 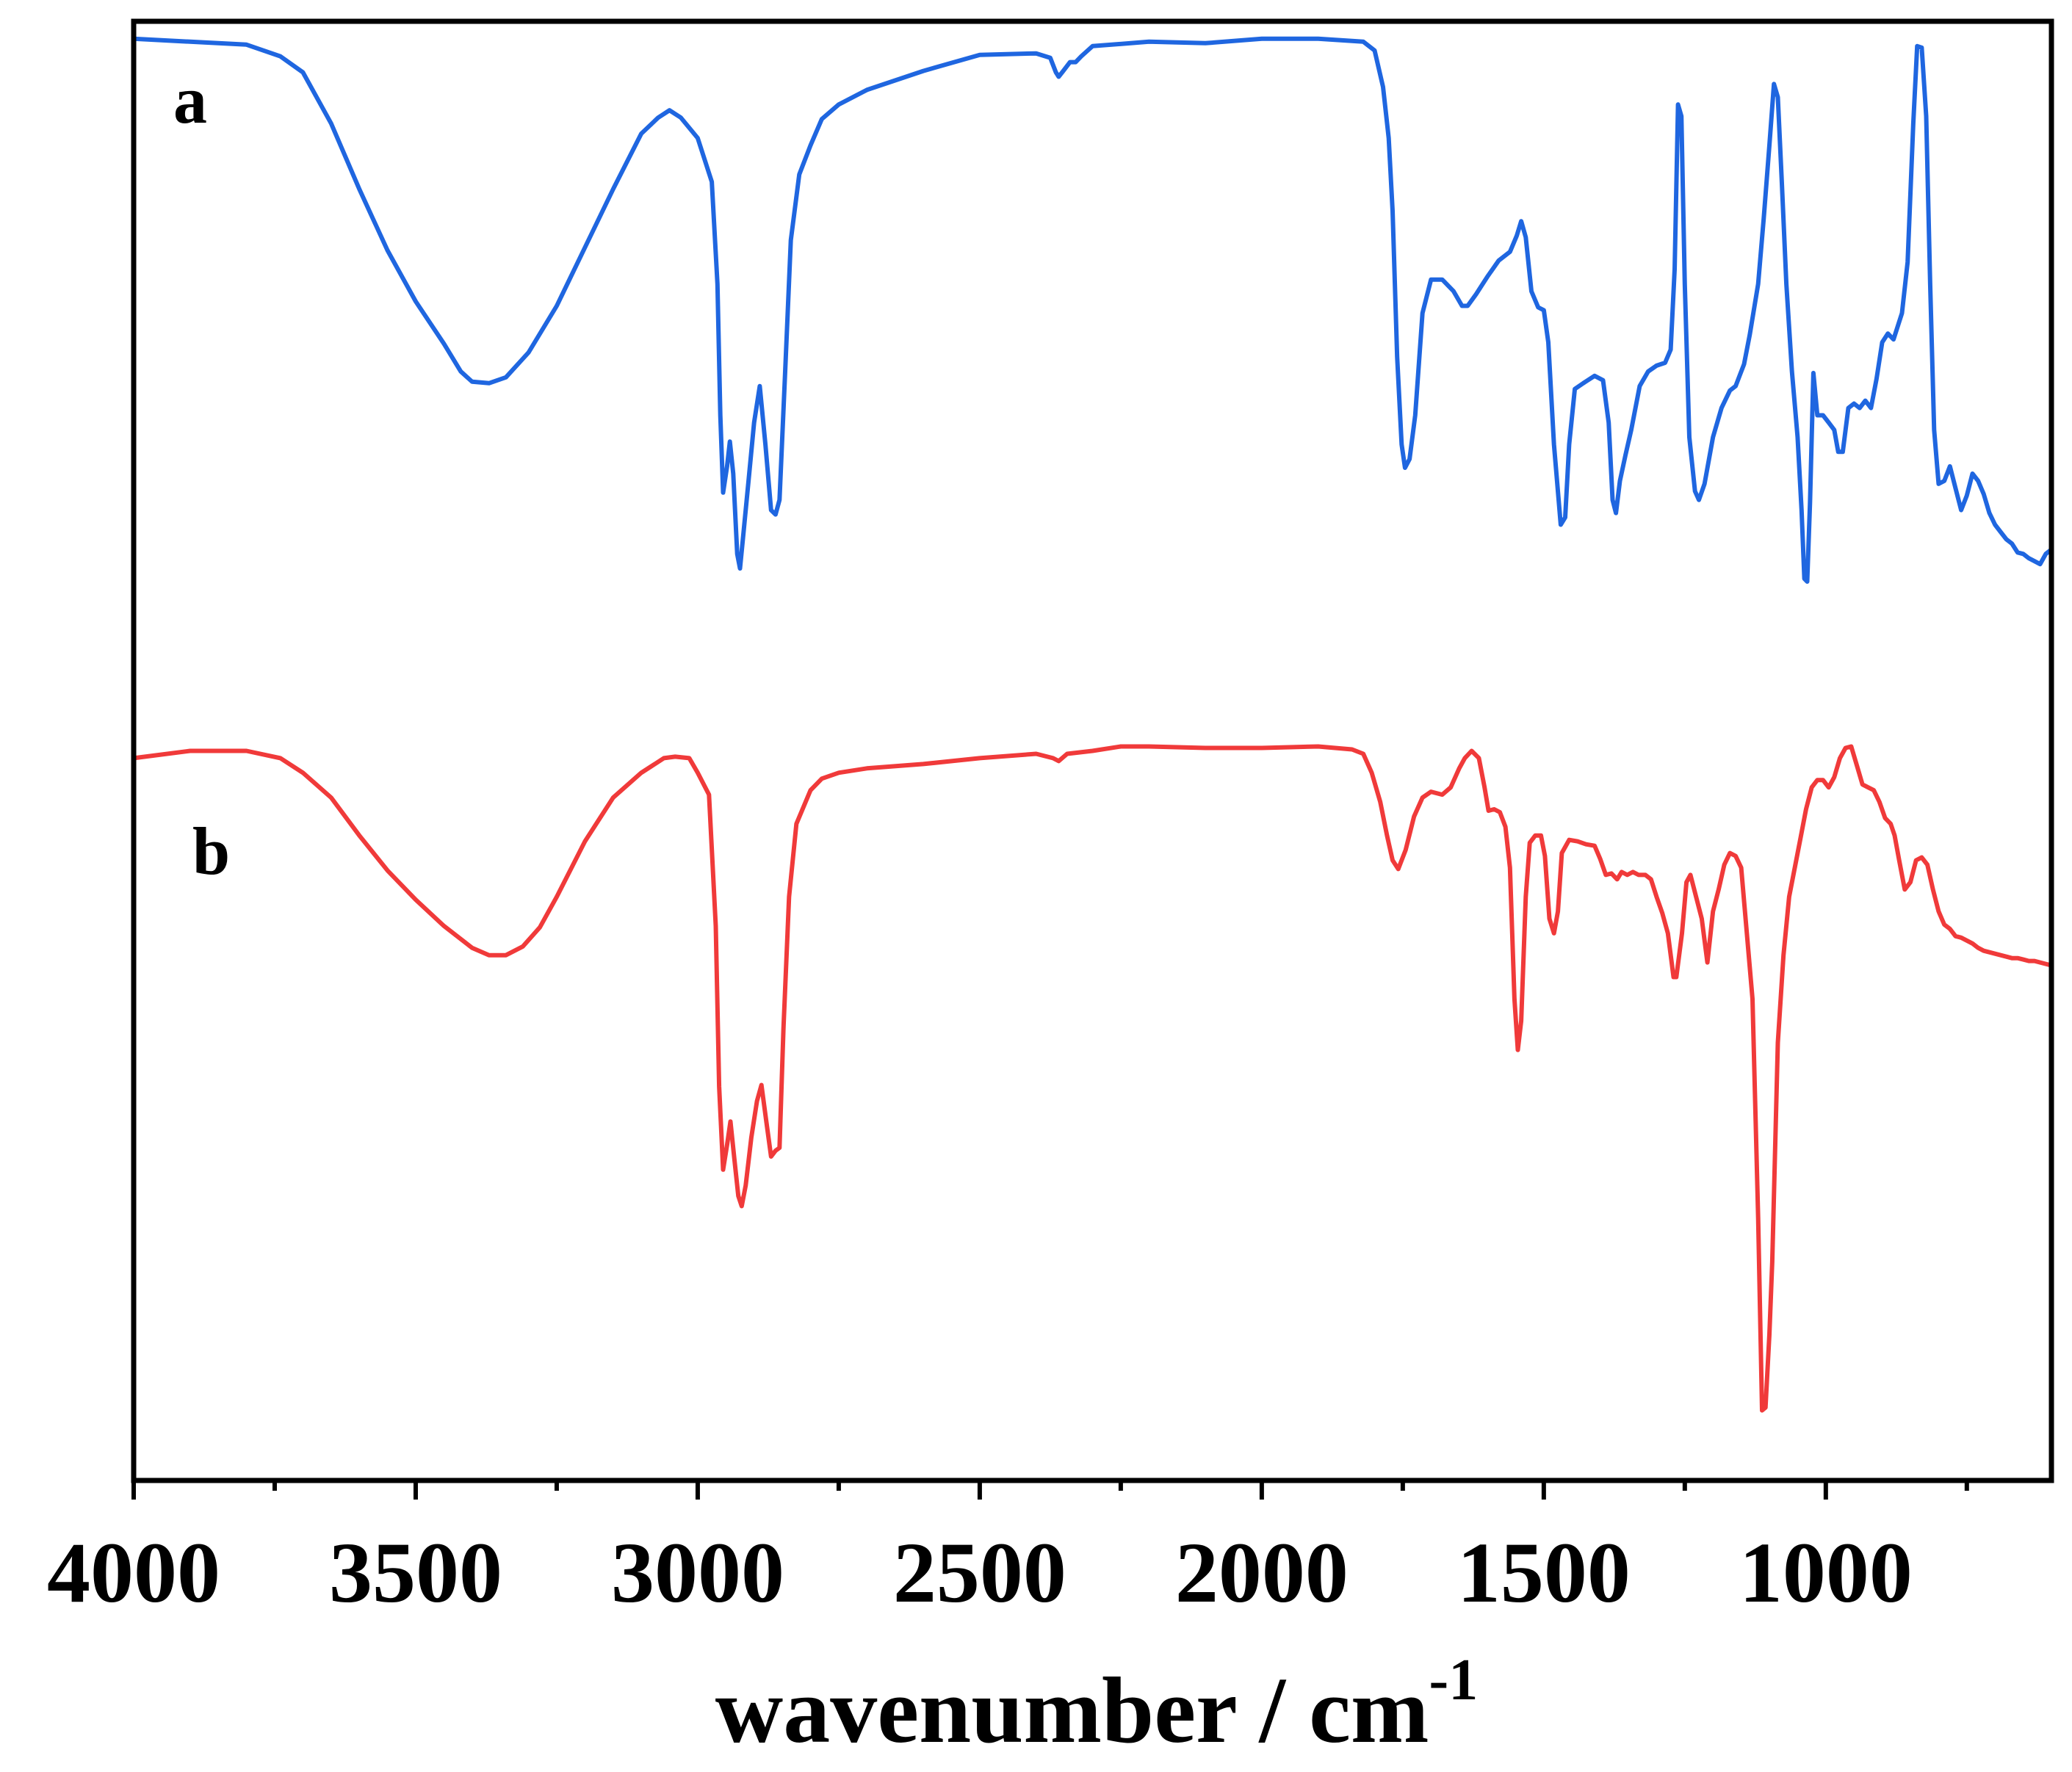 I want to click on x-tick-label: 1000, so click(x=1826, y=1573).